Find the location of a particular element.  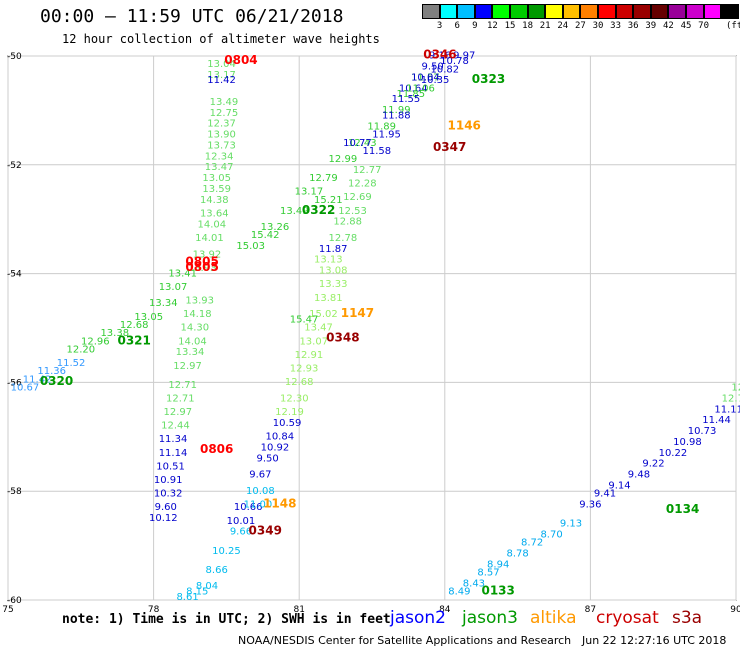

data-point-label: 13.49 is located at coordinates (294, 211).